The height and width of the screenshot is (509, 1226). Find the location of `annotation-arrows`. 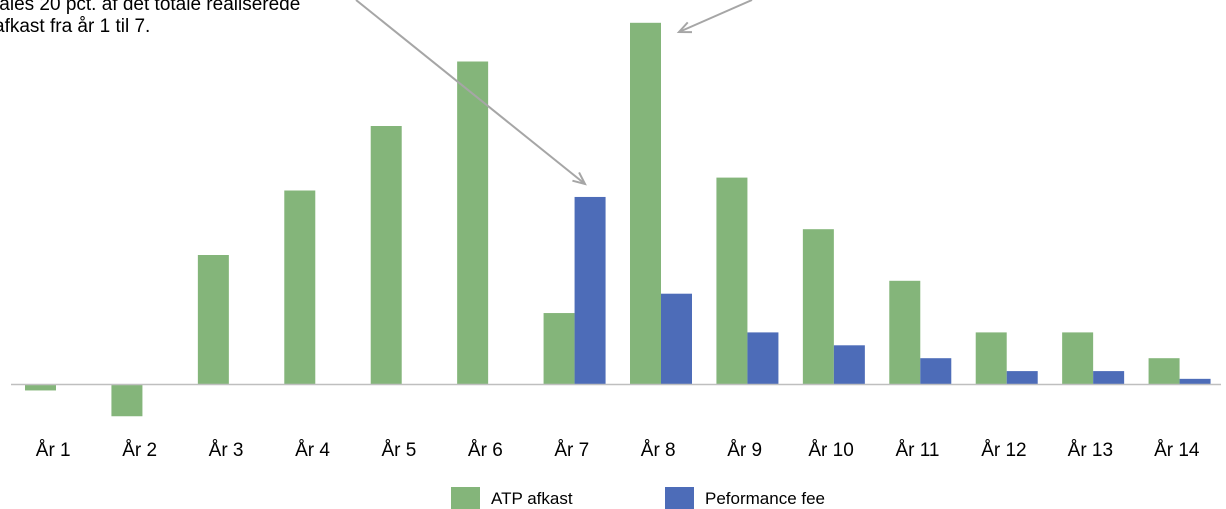

annotation-arrows is located at coordinates (554, 93).